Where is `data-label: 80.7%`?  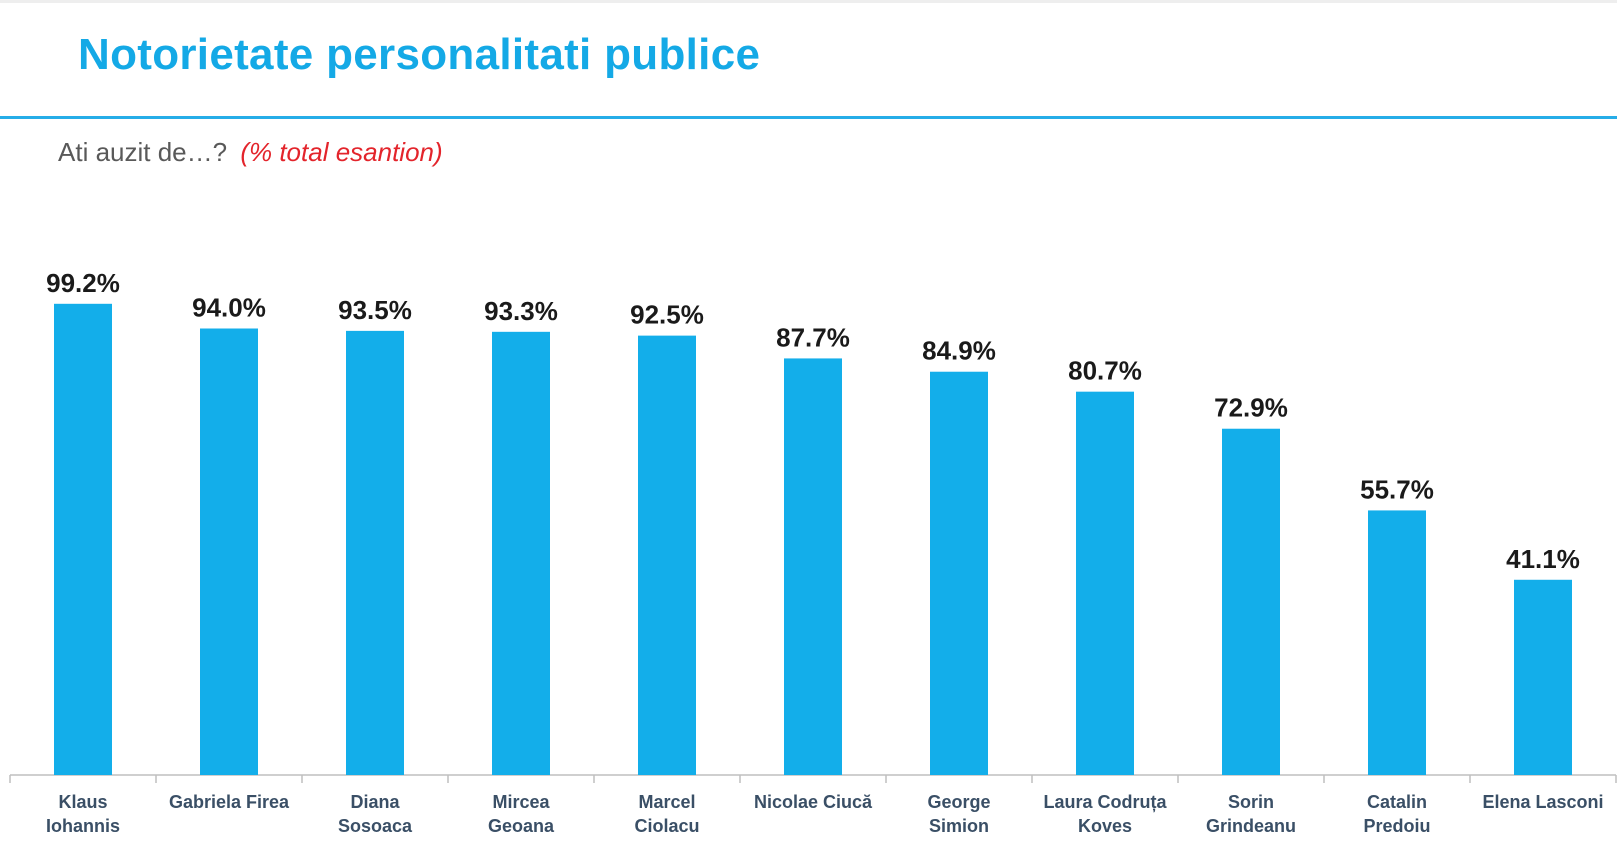 data-label: 80.7% is located at coordinates (1105, 371).